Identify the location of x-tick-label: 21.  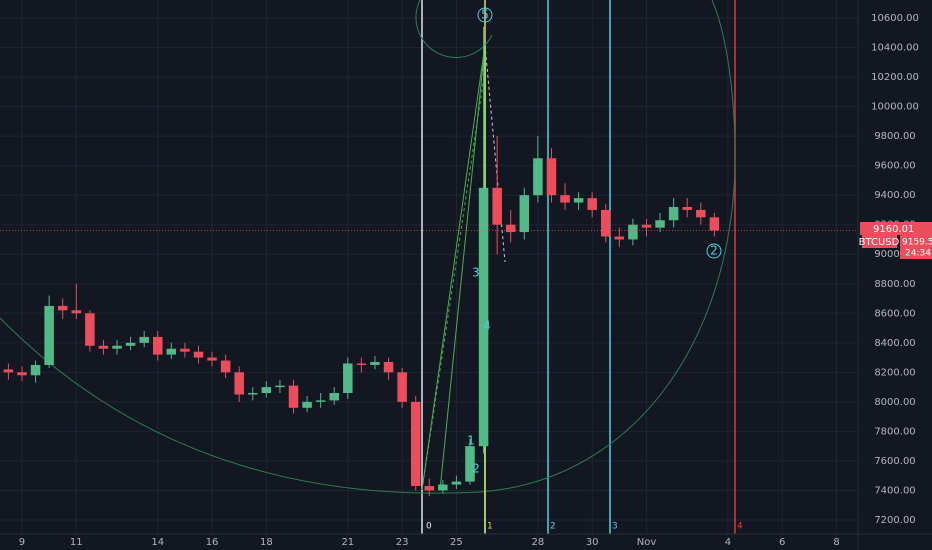
(347, 542).